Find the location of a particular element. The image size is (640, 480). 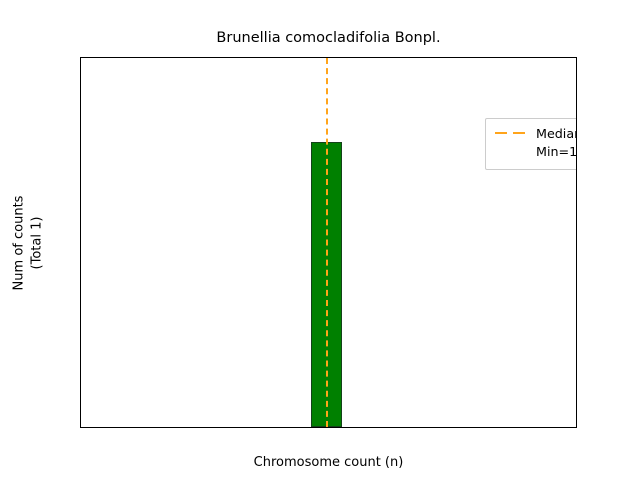

legend-median-label: Median(n)=14.0 is located at coordinates (556, 133).